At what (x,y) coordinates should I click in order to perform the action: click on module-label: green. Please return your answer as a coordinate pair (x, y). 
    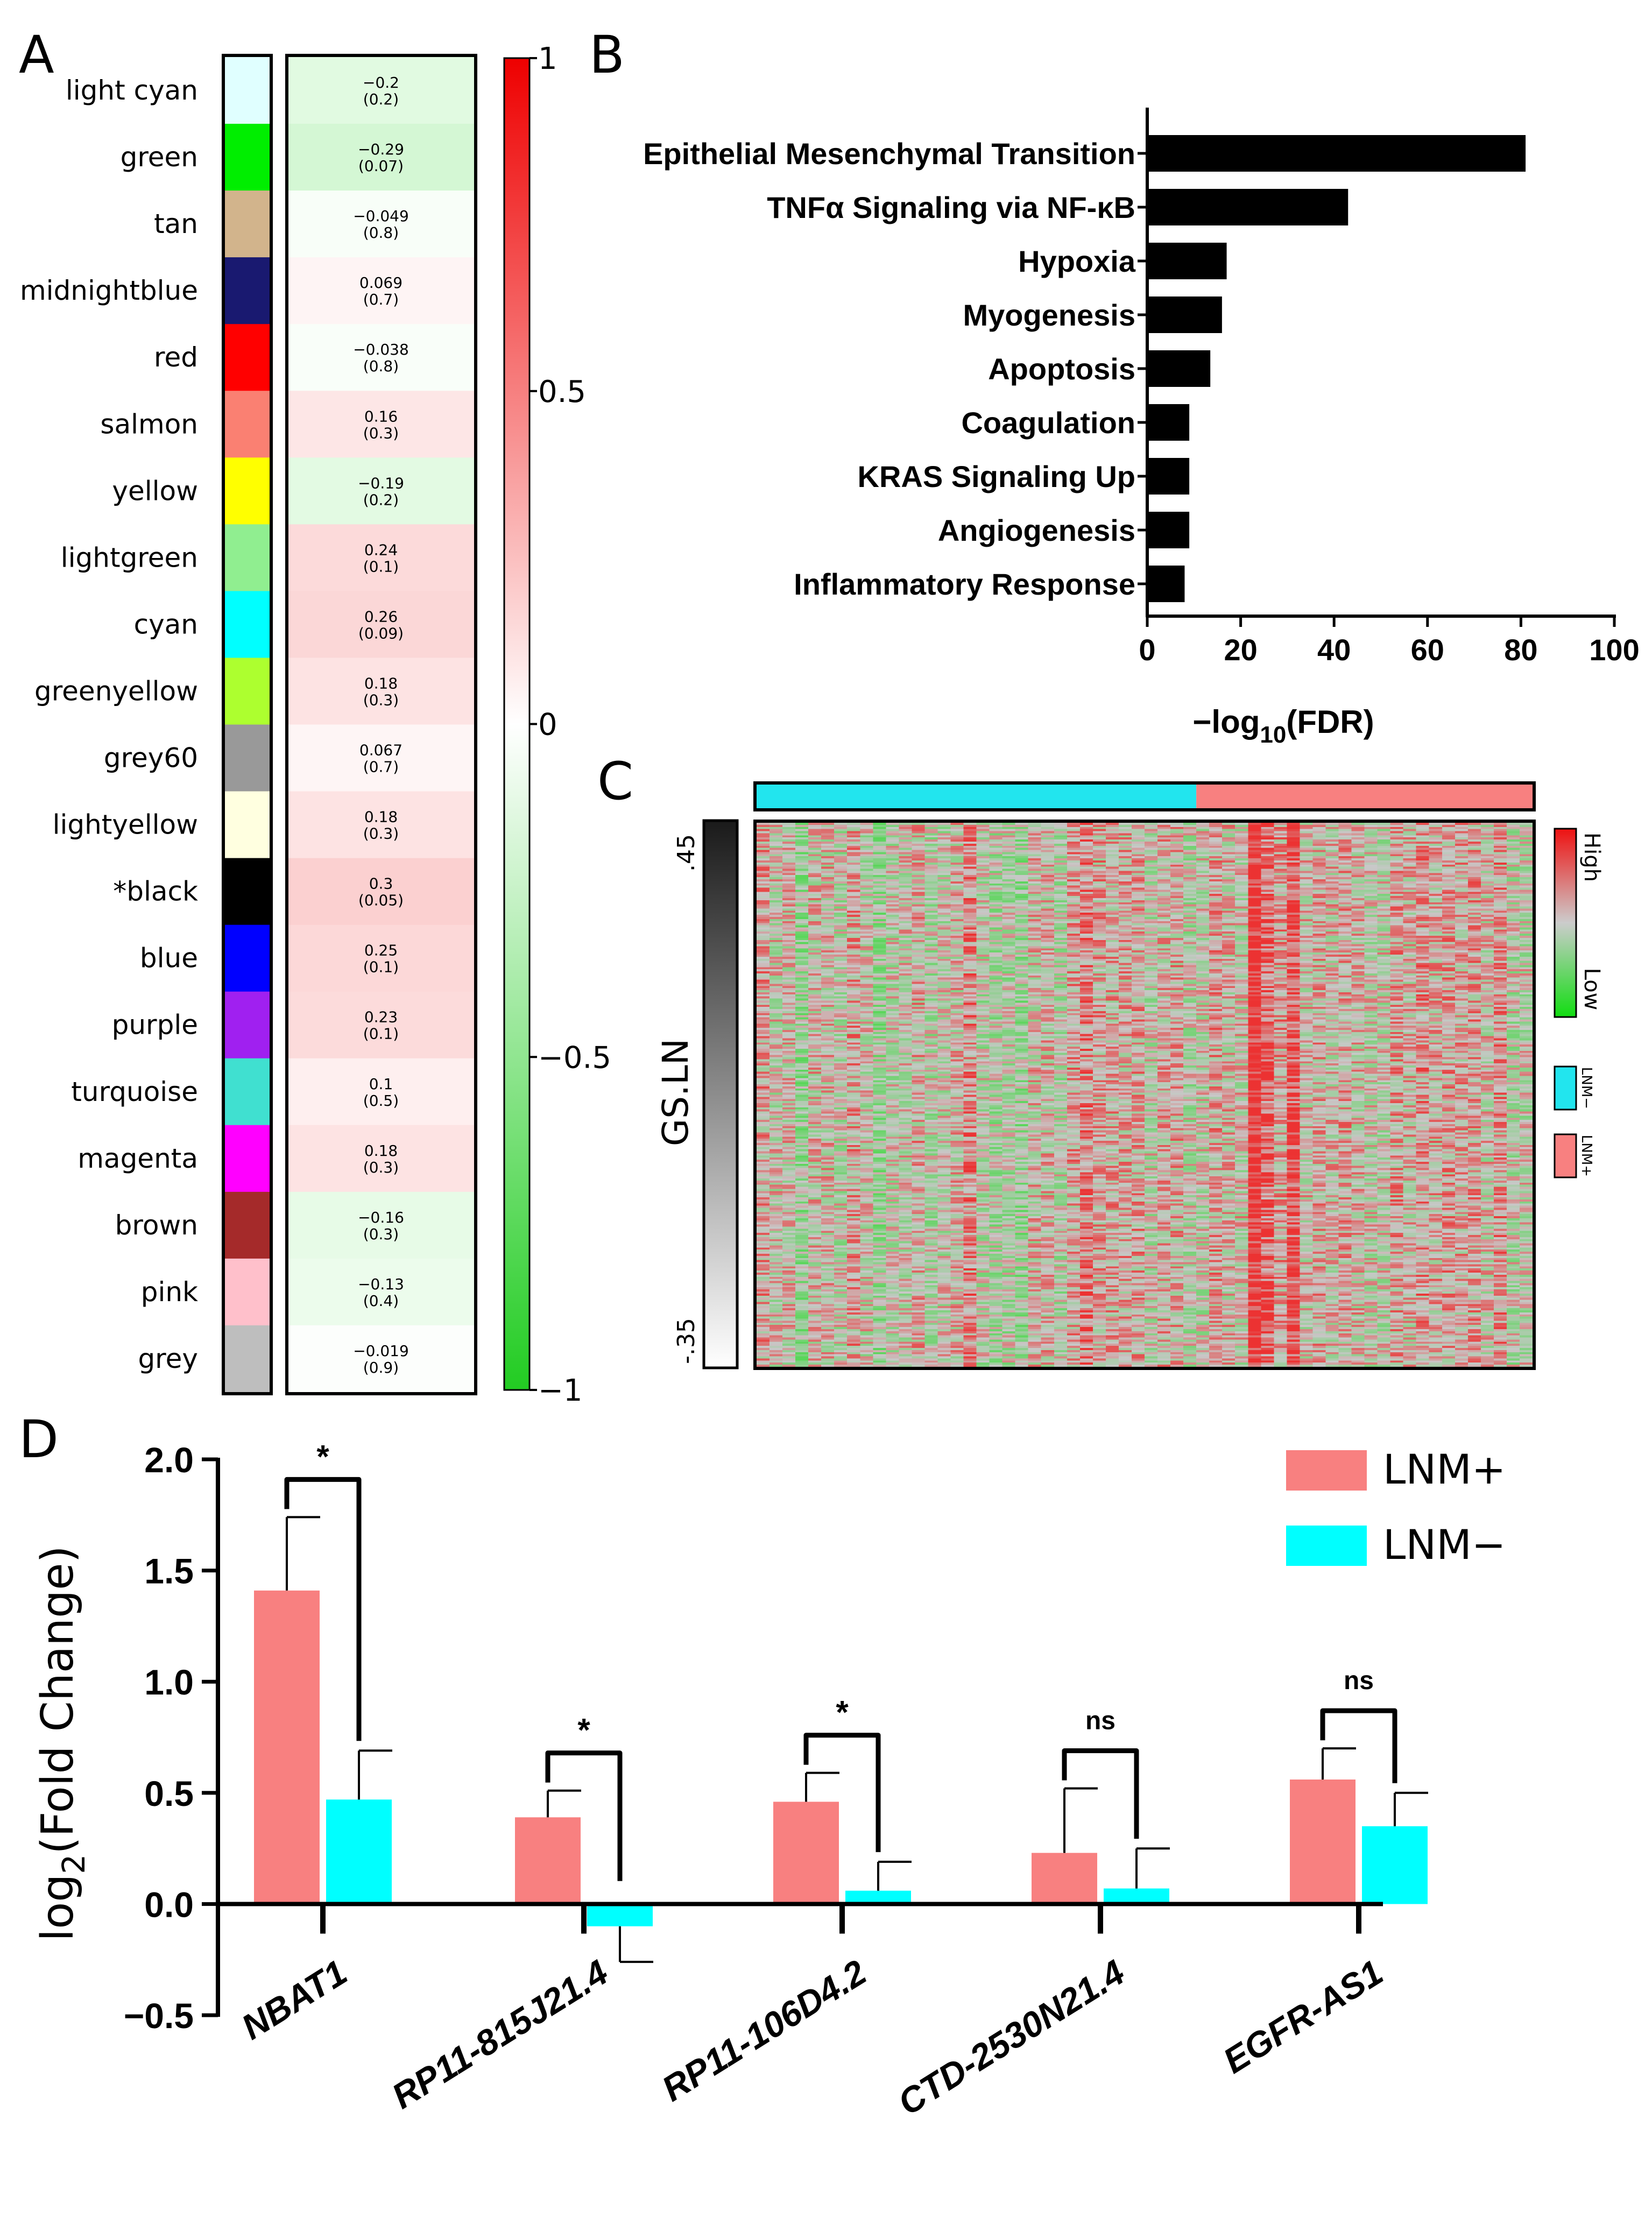
    Looking at the image, I should click on (159, 157).